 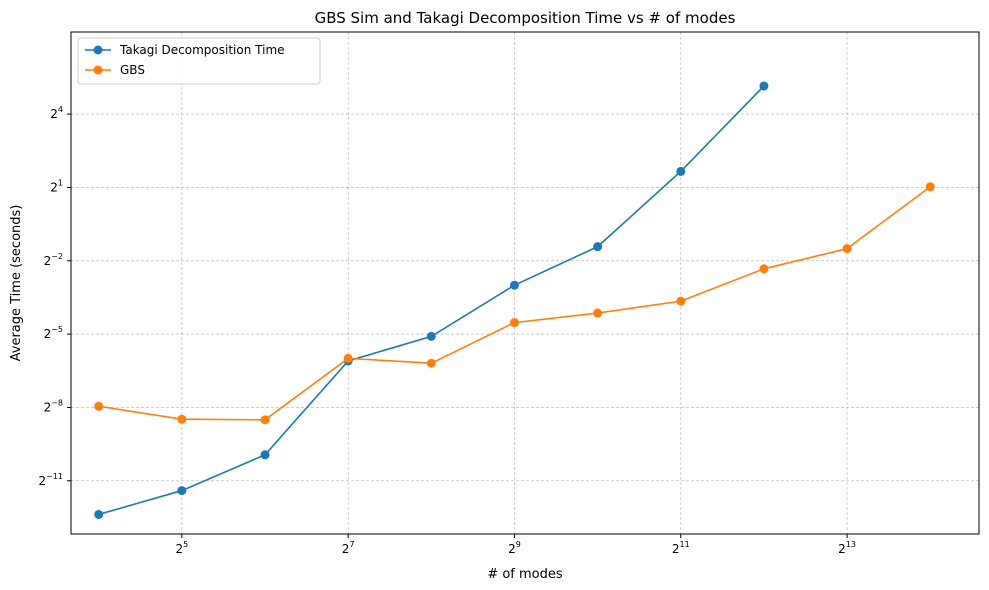 What do you see at coordinates (348, 548) in the screenshot?
I see `x-tick-label-1: 27` at bounding box center [348, 548].